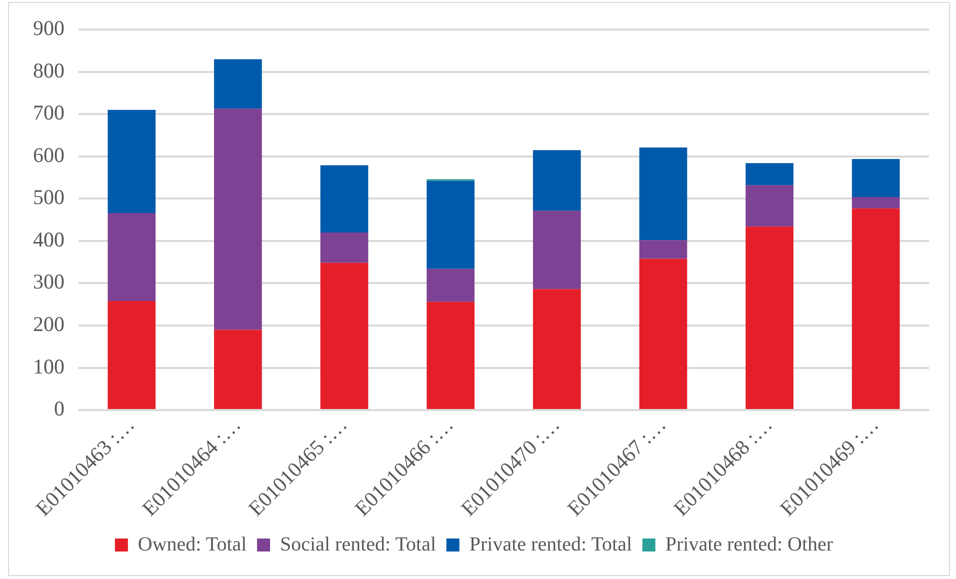 The image size is (956, 579). What do you see at coordinates (48, 366) in the screenshot?
I see `y-tick-label: 100` at bounding box center [48, 366].